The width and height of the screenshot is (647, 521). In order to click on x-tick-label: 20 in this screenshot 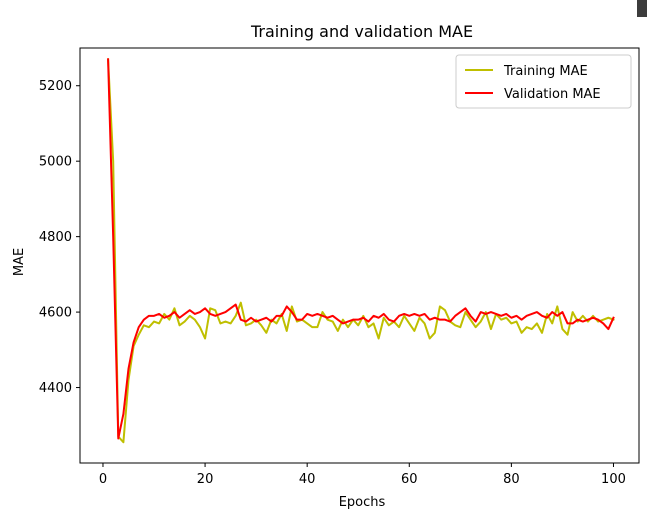, I will do `click(205, 479)`.